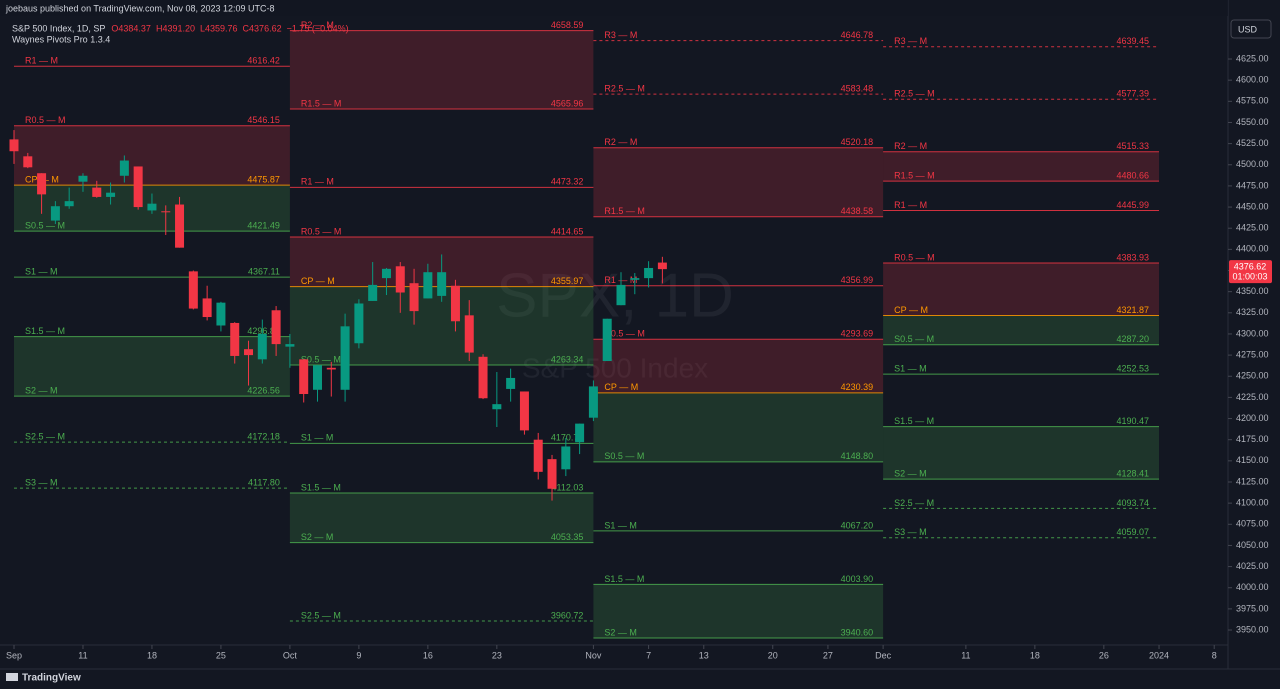 This screenshot has width=1280, height=689. Describe the element at coordinates (1252, 397) in the screenshot. I see `y-tick-label: 4225.00` at that location.